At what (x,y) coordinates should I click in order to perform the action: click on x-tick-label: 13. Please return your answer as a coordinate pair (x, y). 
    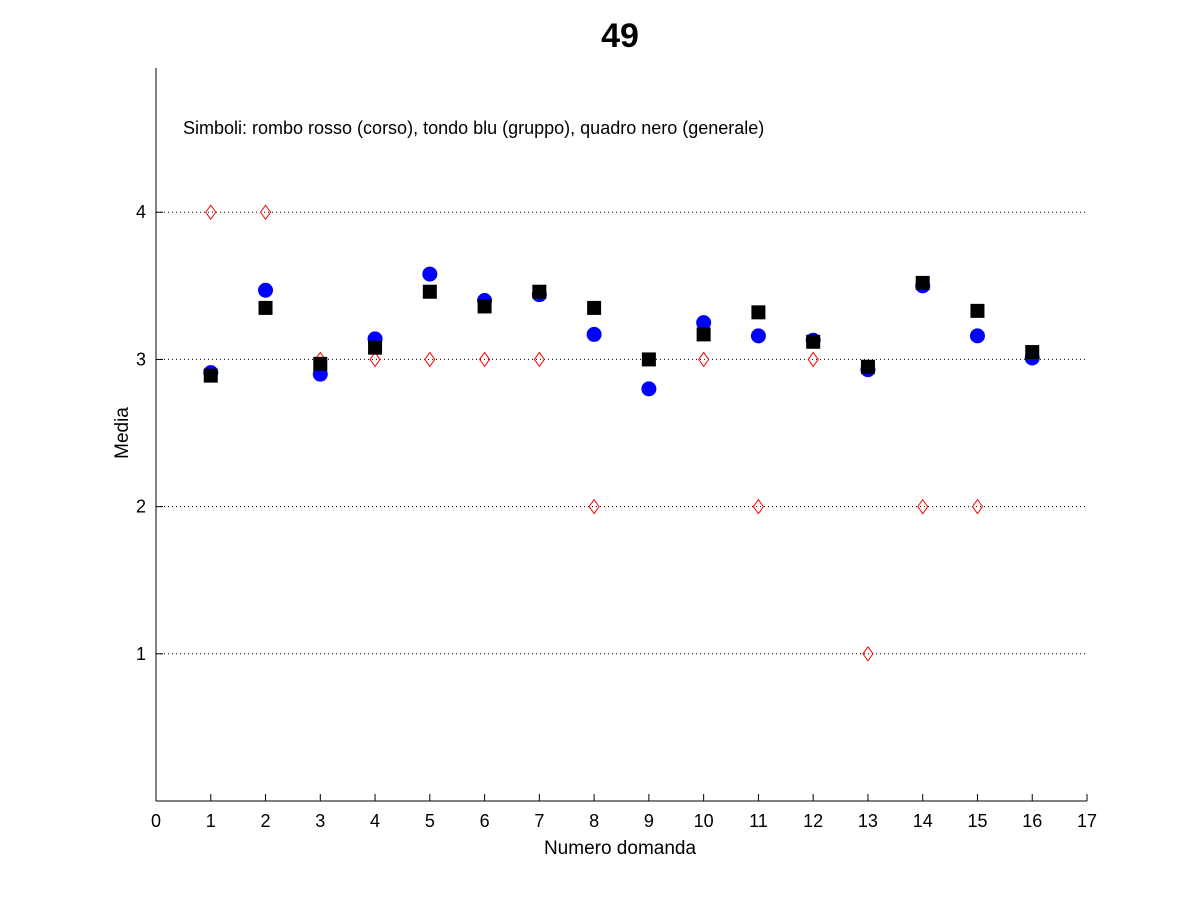
    Looking at the image, I should click on (868, 821).